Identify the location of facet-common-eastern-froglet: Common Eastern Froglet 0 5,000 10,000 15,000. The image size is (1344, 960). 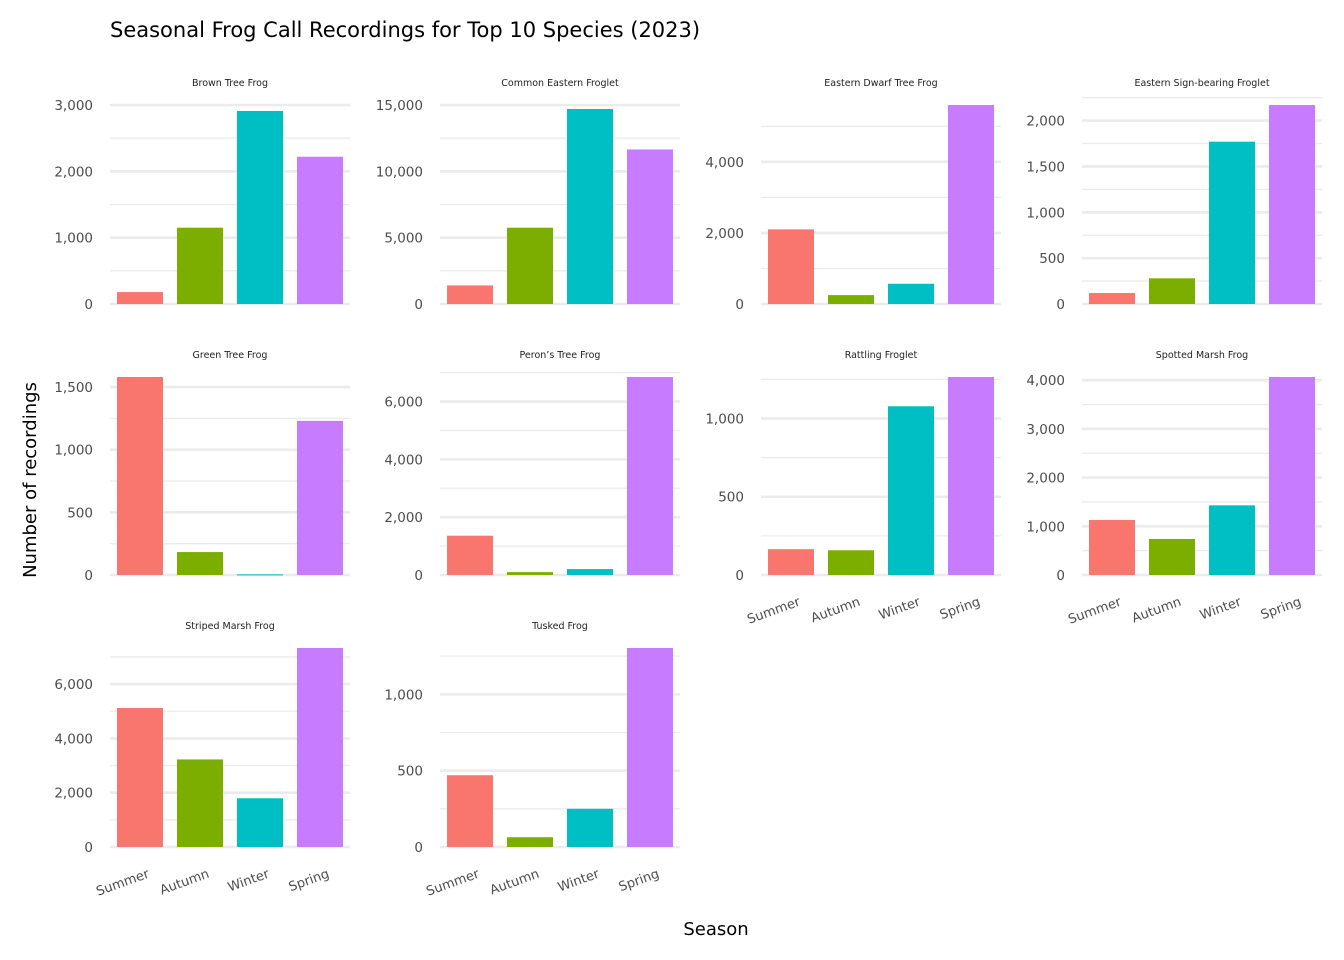
(528, 195).